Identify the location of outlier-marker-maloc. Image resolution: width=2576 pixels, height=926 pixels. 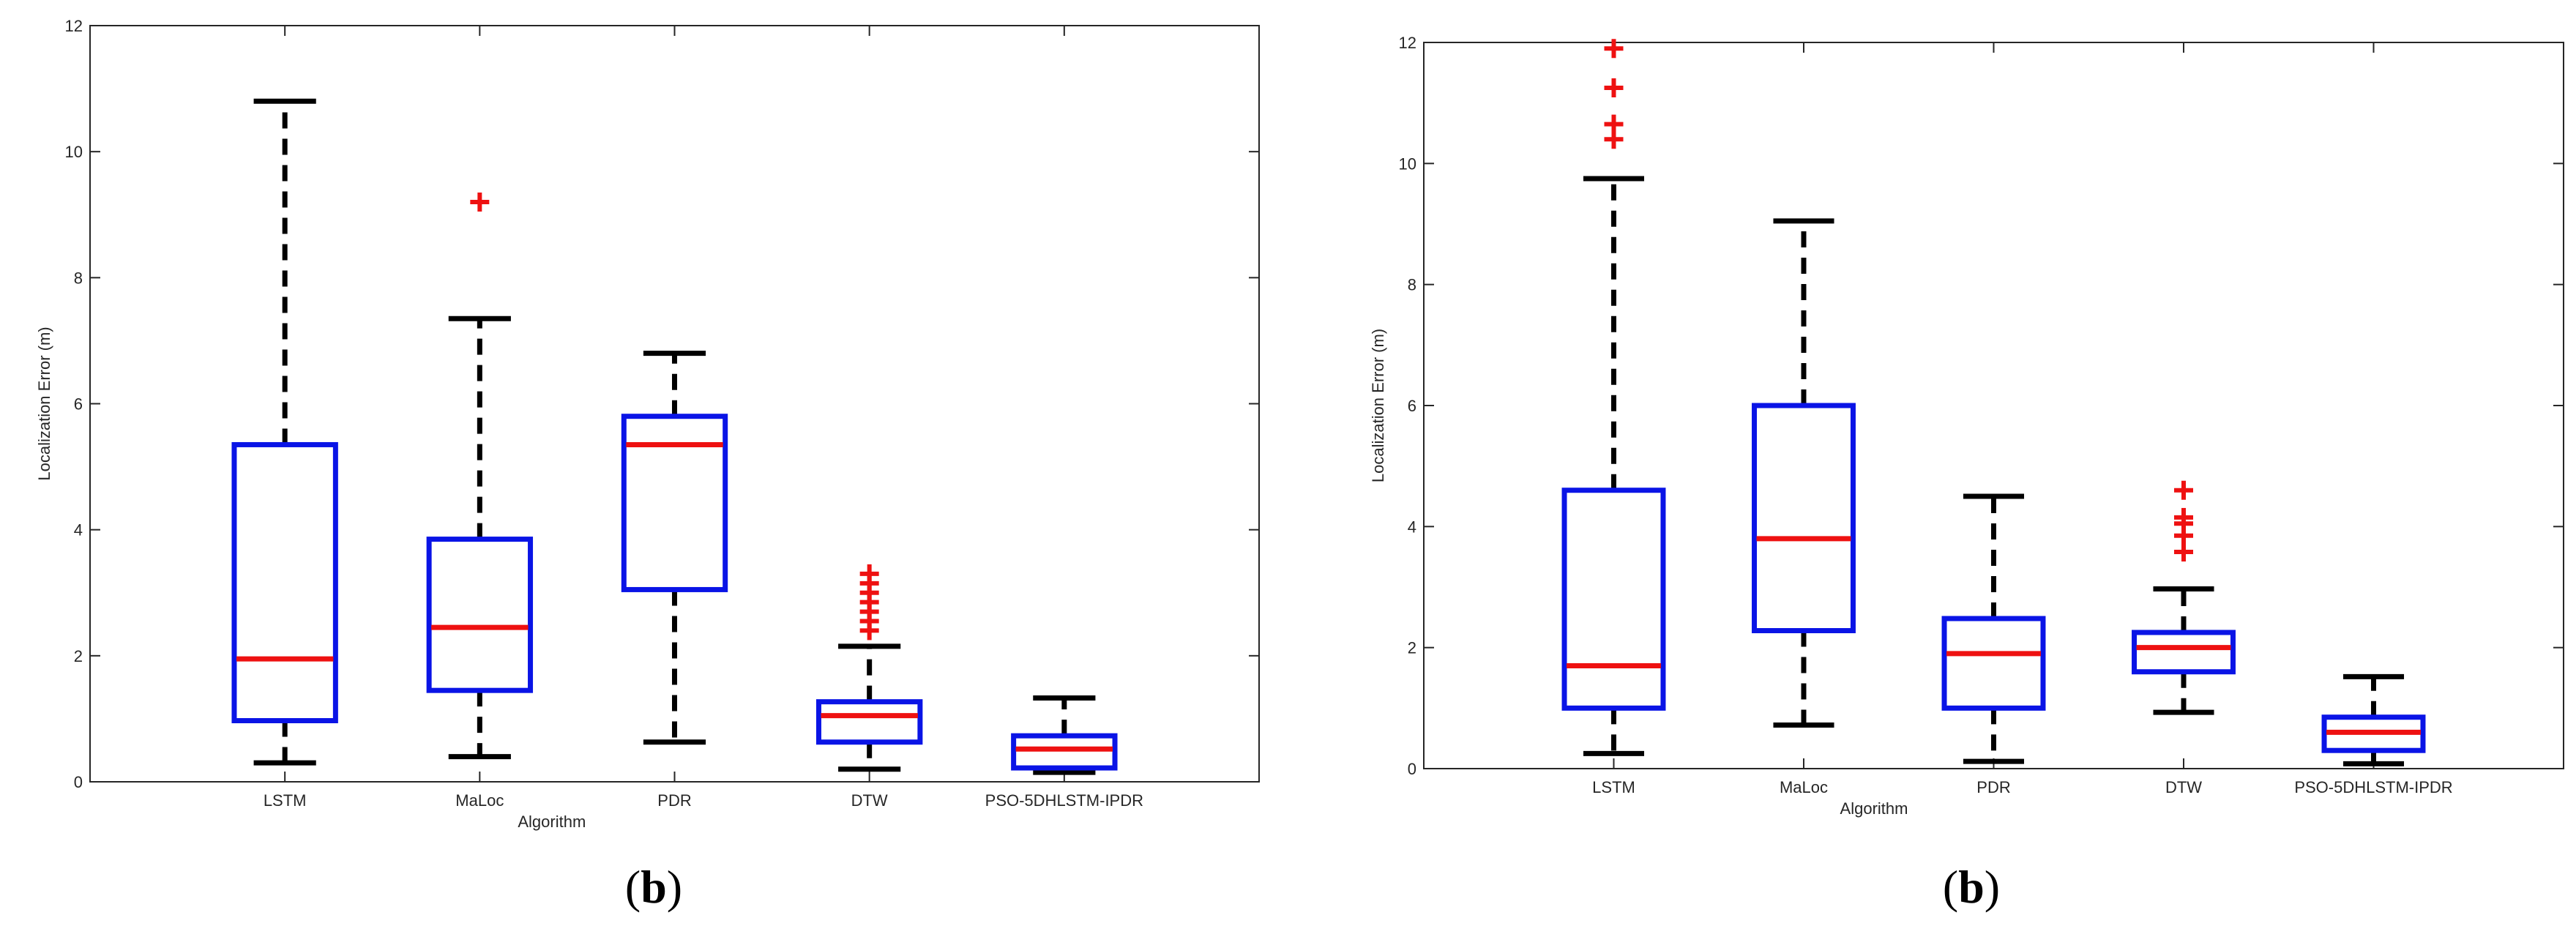
(480, 203).